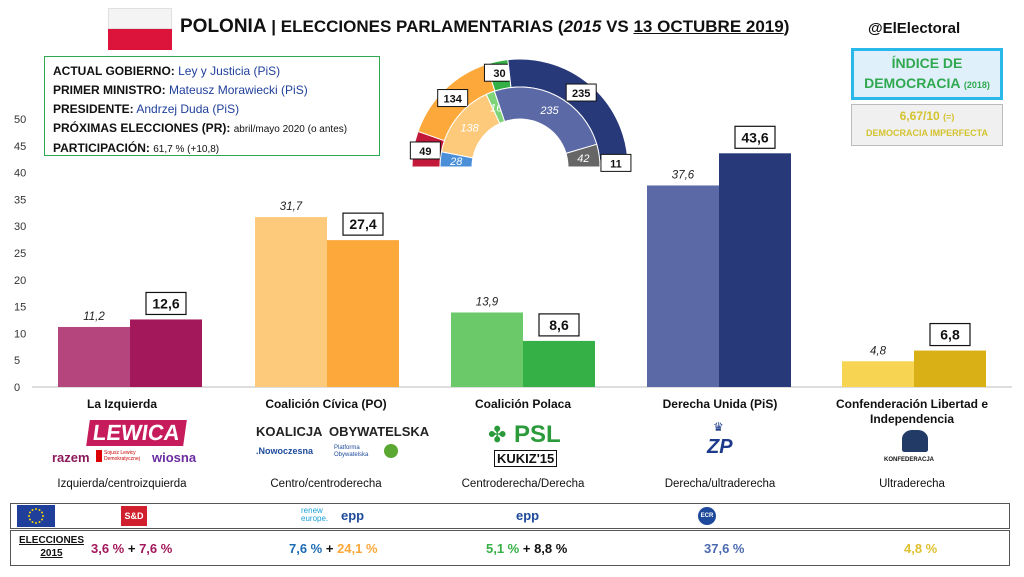 The height and width of the screenshot is (577, 1024). I want to click on y-tick-label: 45, so click(20, 147).